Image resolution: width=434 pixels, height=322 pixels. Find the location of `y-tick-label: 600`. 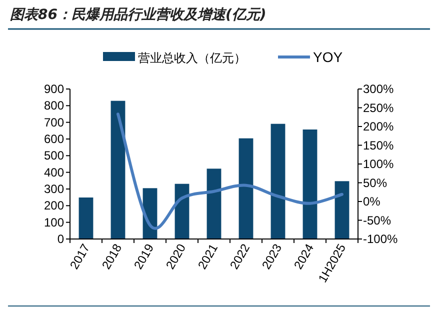

y-tick-label: 600 is located at coordinates (54, 139).